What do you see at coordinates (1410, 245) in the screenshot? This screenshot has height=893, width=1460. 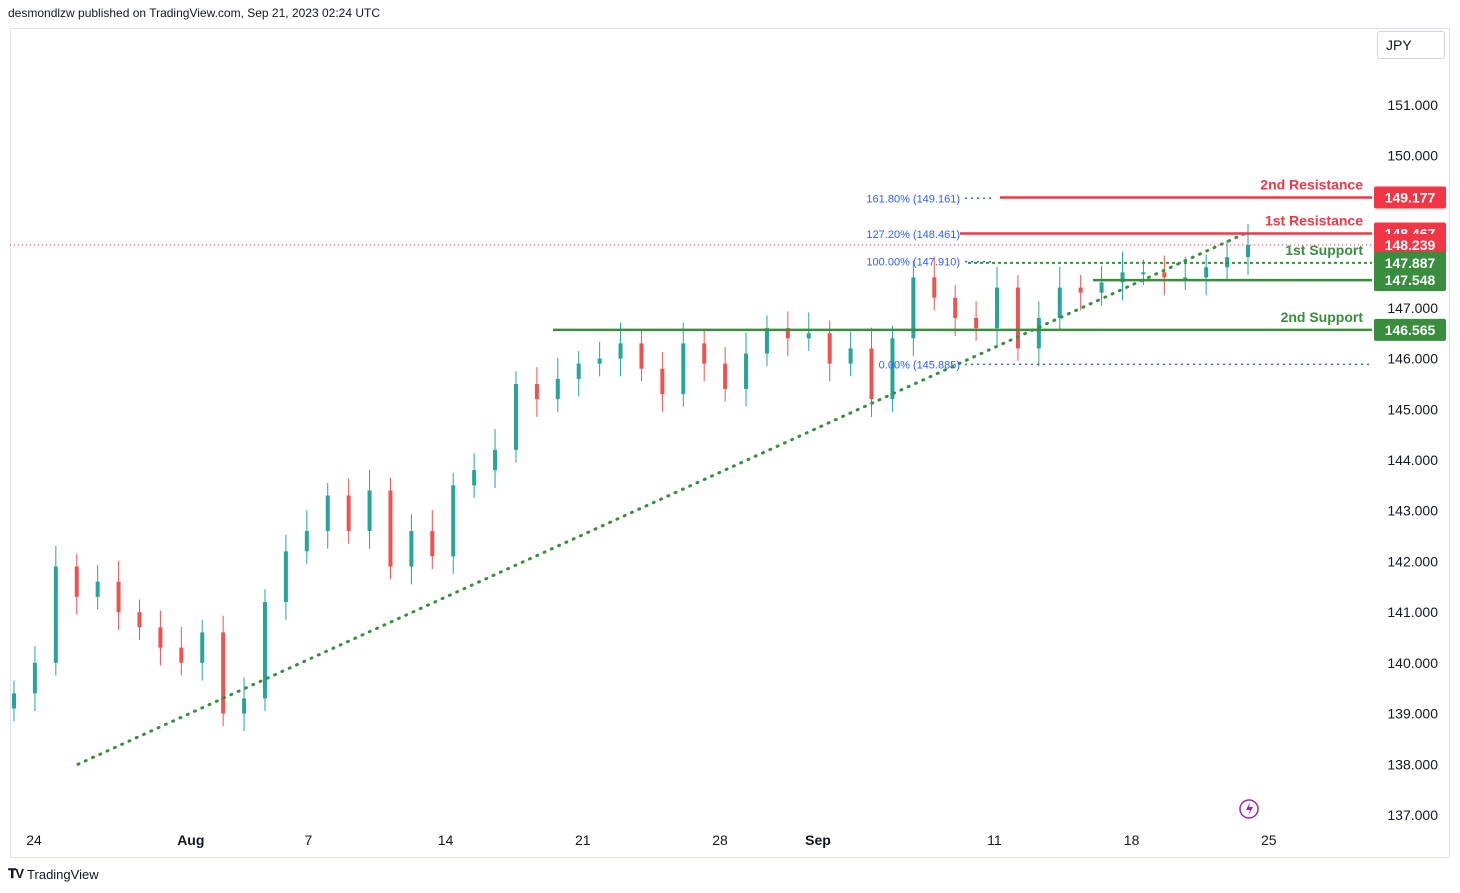 I see `price-tag: 148.239` at bounding box center [1410, 245].